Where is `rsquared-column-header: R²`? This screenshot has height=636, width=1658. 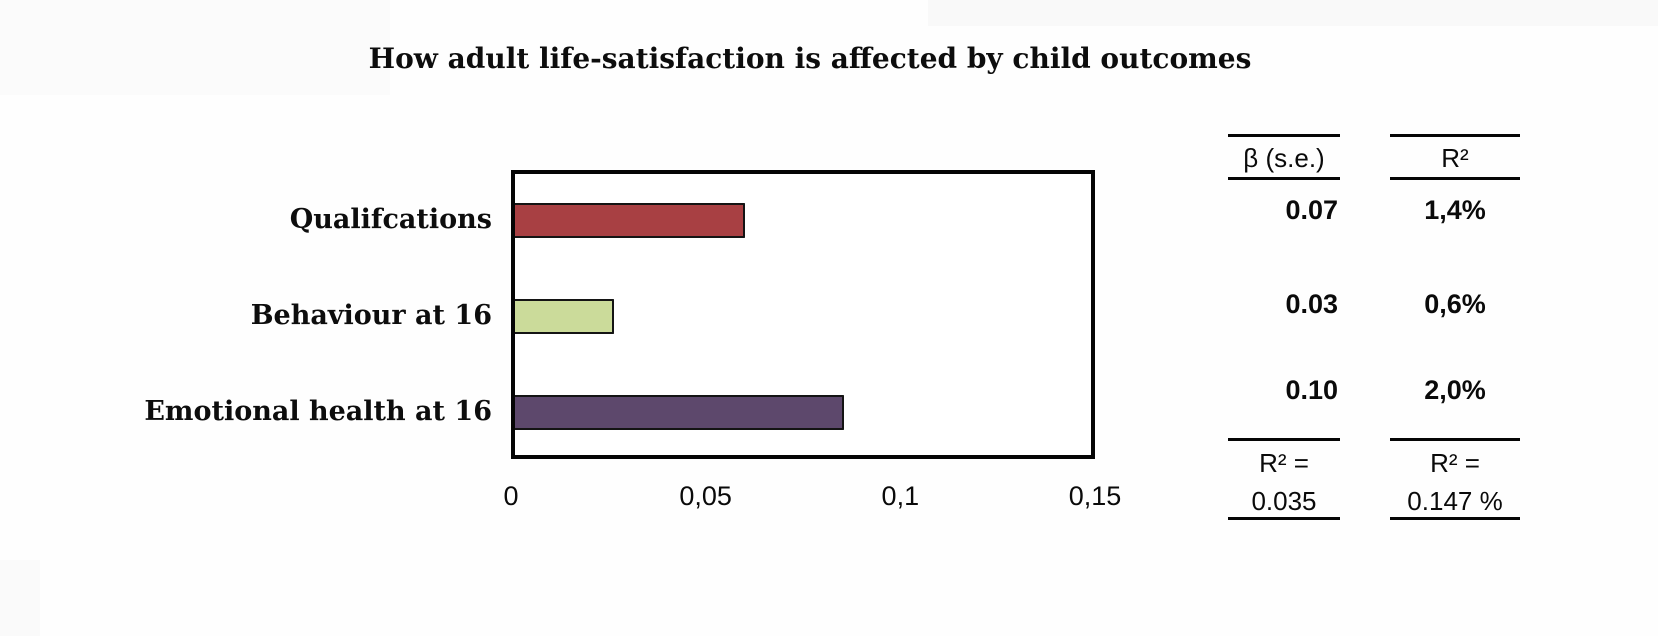
rsquared-column-header: R² is located at coordinates (1455, 158).